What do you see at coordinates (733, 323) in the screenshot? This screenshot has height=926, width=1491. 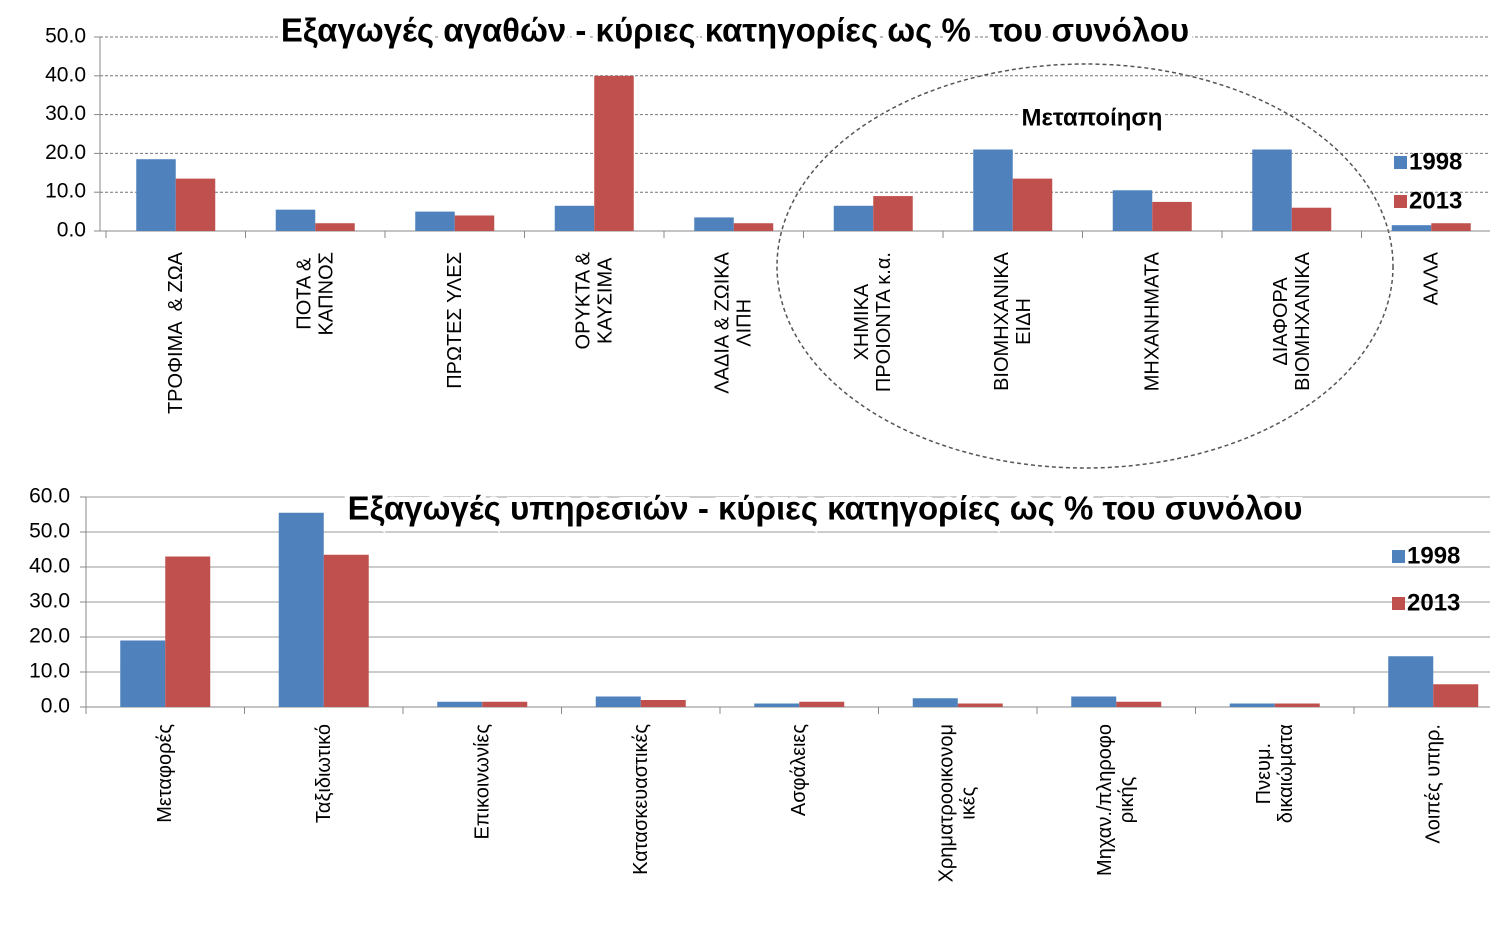 I see `x-tick-label: ΛΑΔΙΑ & ΖΩΙΚΑ ΛΙΠΗ` at bounding box center [733, 323].